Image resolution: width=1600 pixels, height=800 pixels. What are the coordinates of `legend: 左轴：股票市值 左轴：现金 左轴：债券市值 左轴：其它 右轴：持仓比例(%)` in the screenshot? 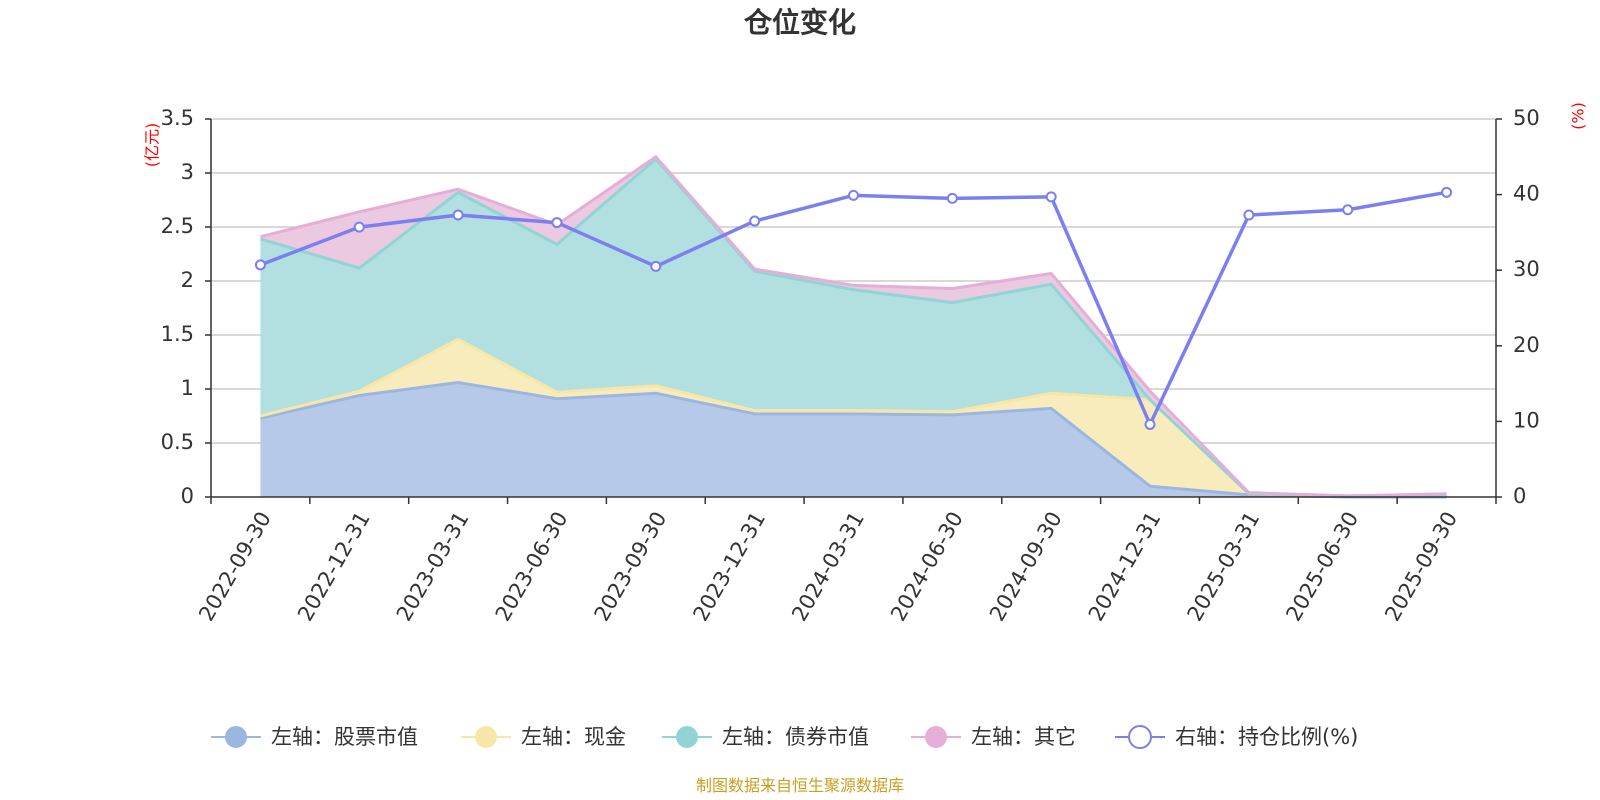 It's located at (784, 737).